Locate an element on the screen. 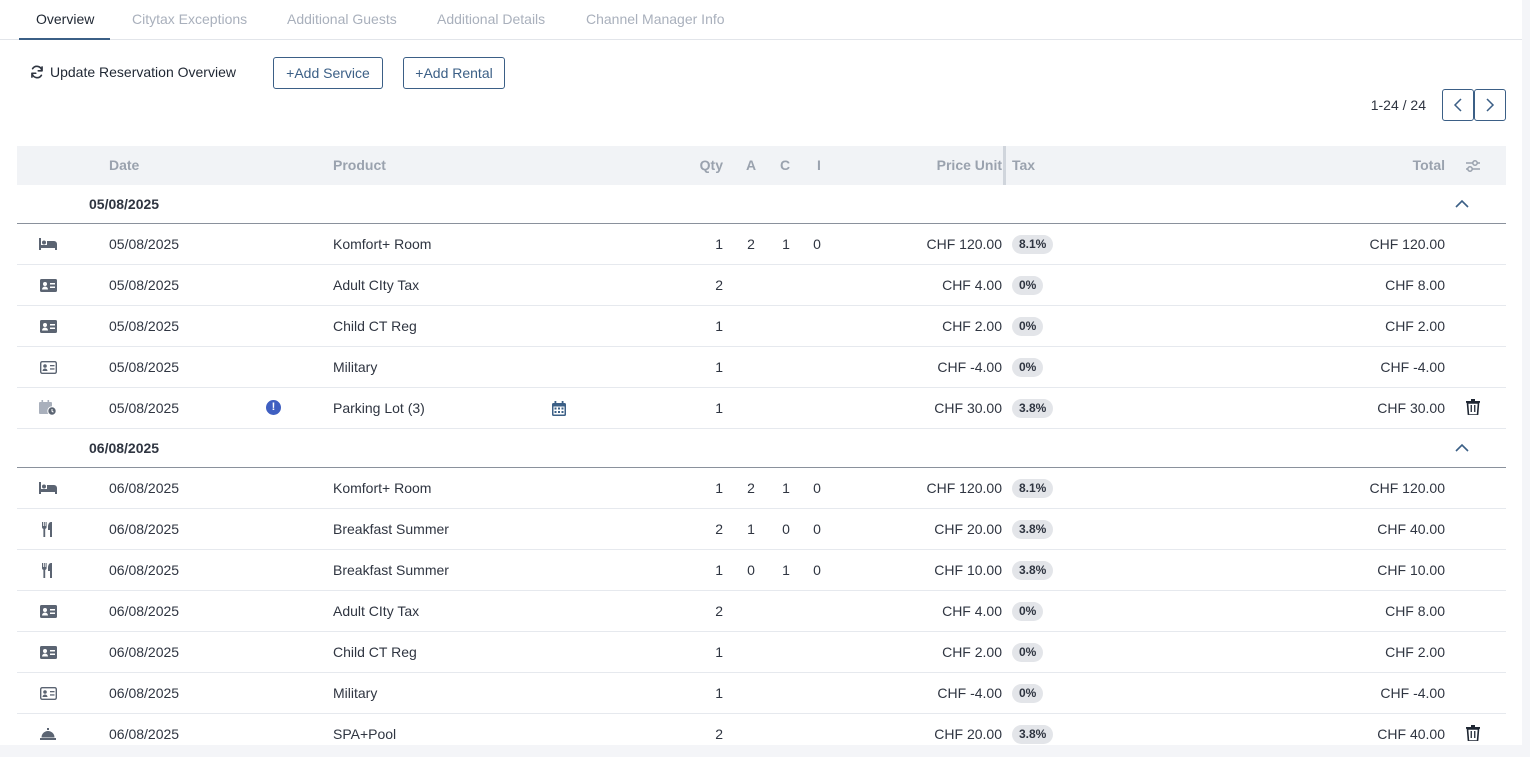 The width and height of the screenshot is (1530, 757). add-rental-button: +Add Rental is located at coordinates (454, 73).